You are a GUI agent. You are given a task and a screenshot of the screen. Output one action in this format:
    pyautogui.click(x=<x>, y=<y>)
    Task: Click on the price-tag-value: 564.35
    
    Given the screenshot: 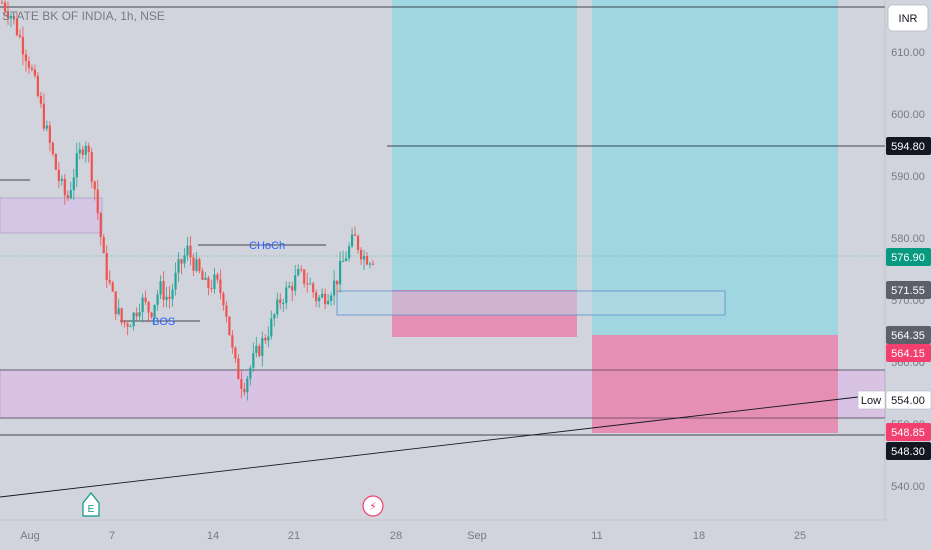 What is the action you would take?
    pyautogui.click(x=908, y=336)
    